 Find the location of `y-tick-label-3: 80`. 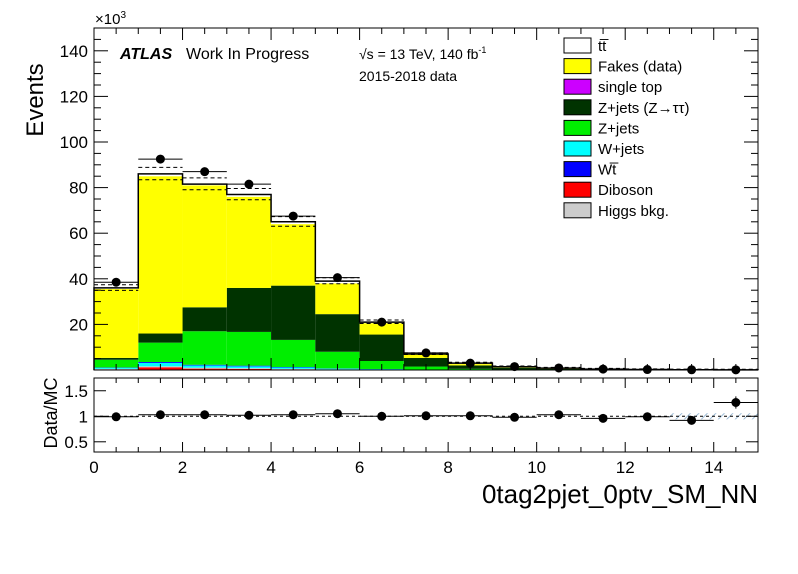

y-tick-label-3: 80 is located at coordinates (78, 188).